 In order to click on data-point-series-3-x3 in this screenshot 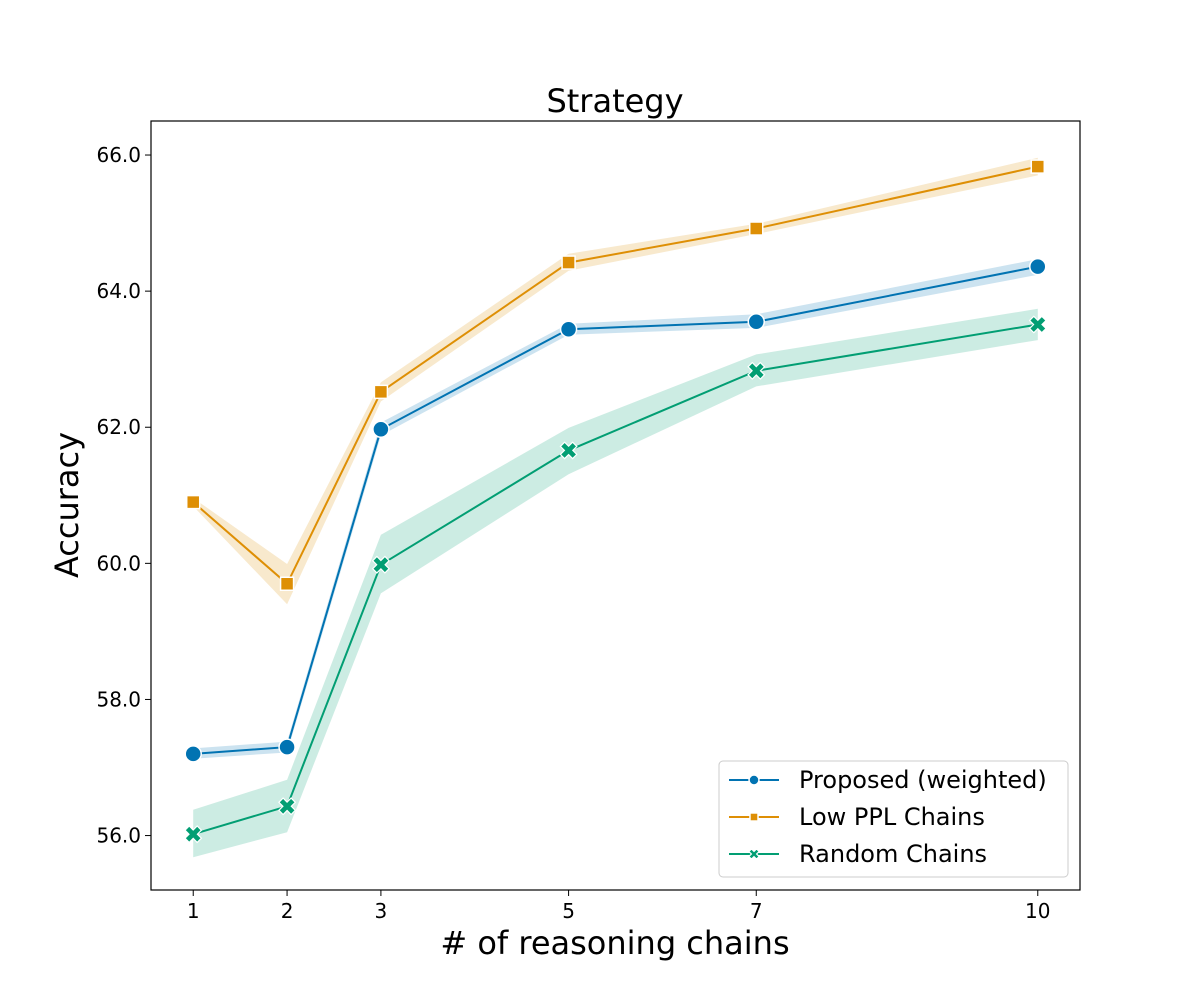, I will do `click(380, 564)`.